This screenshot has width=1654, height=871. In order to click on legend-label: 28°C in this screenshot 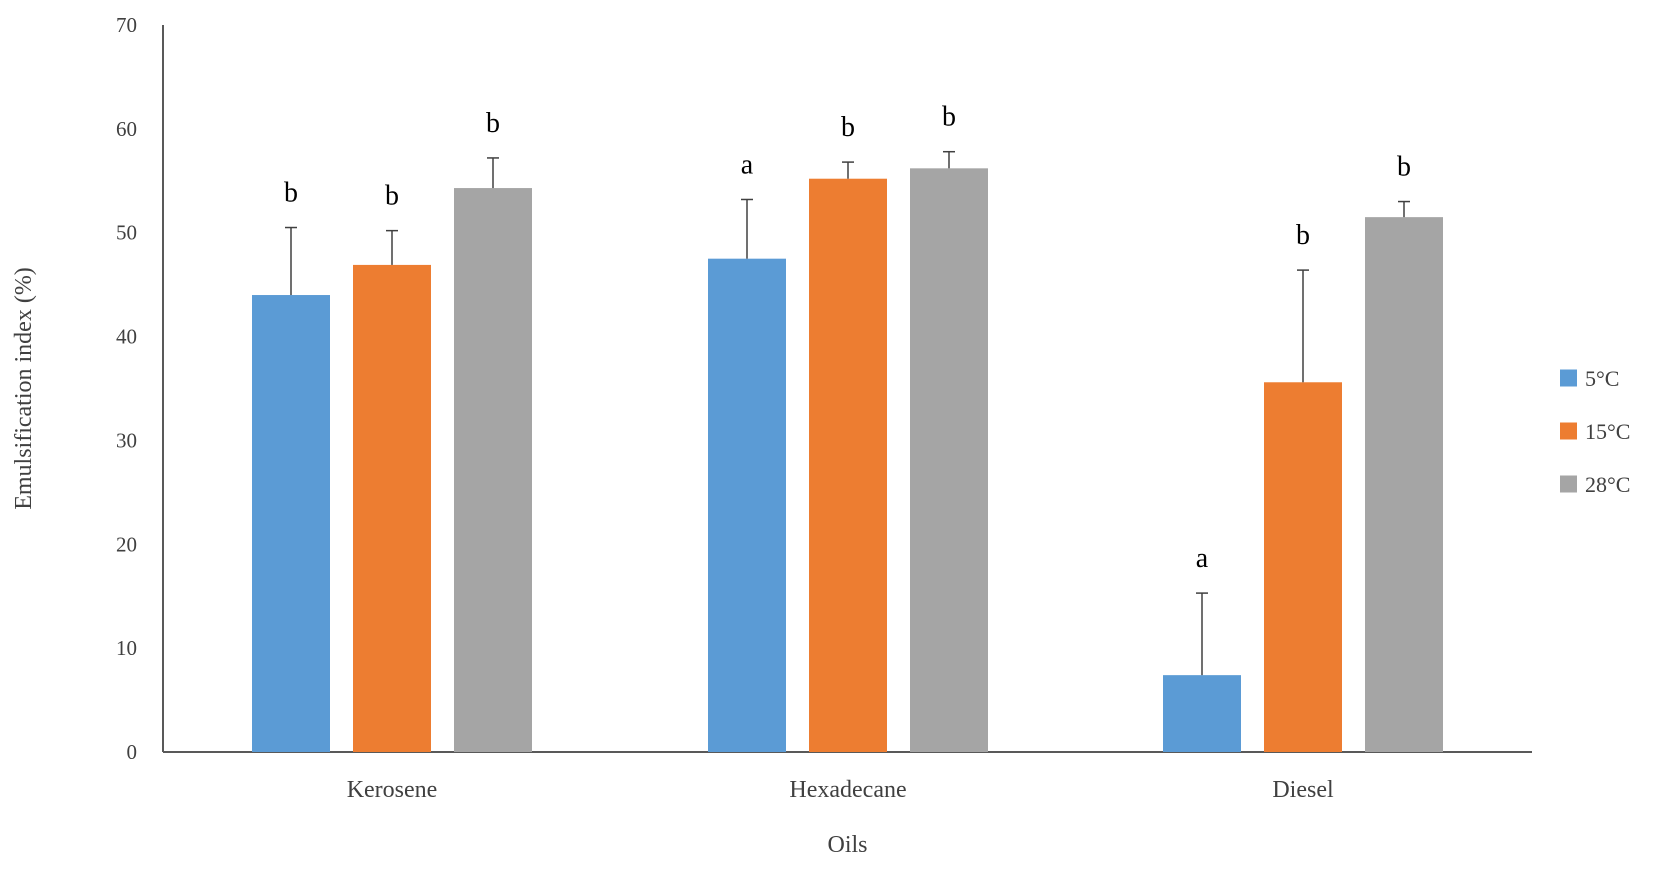, I will do `click(1607, 484)`.